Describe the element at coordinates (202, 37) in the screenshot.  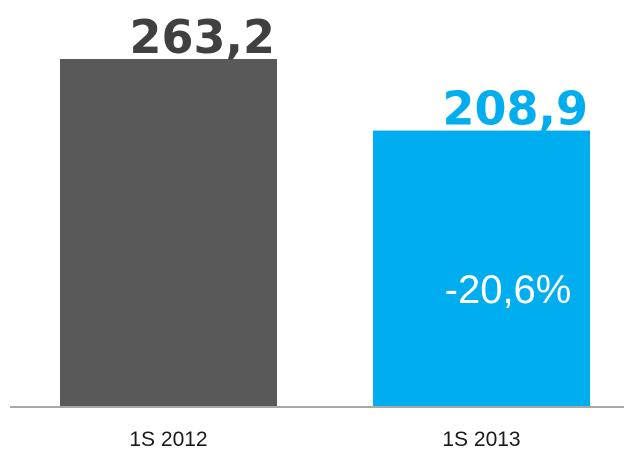
I see `value-label-1: 263,2` at that location.